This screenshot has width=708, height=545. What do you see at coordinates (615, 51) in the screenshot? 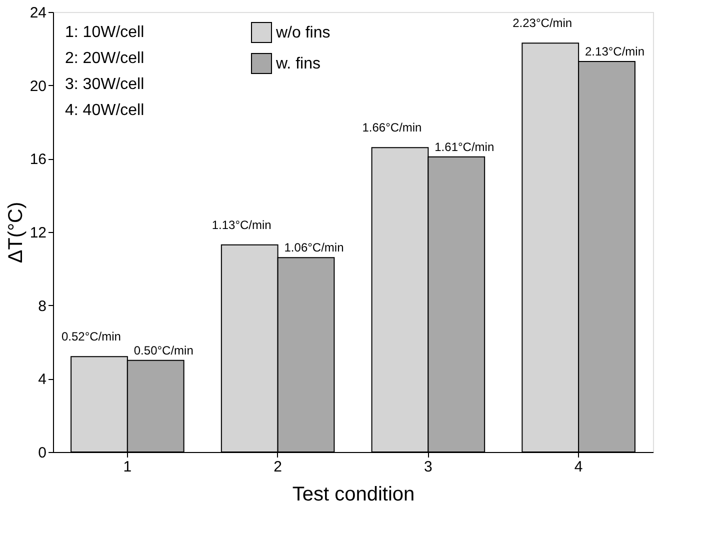
I see `annotation: 2.13°C/min` at bounding box center [615, 51].